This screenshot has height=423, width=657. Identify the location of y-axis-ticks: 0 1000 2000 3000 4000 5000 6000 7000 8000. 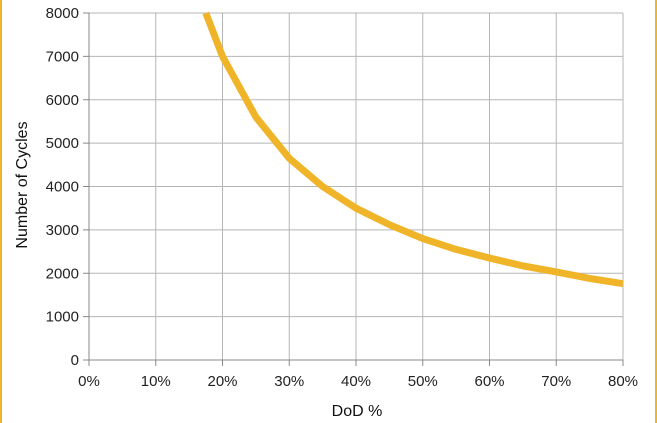
(62, 187).